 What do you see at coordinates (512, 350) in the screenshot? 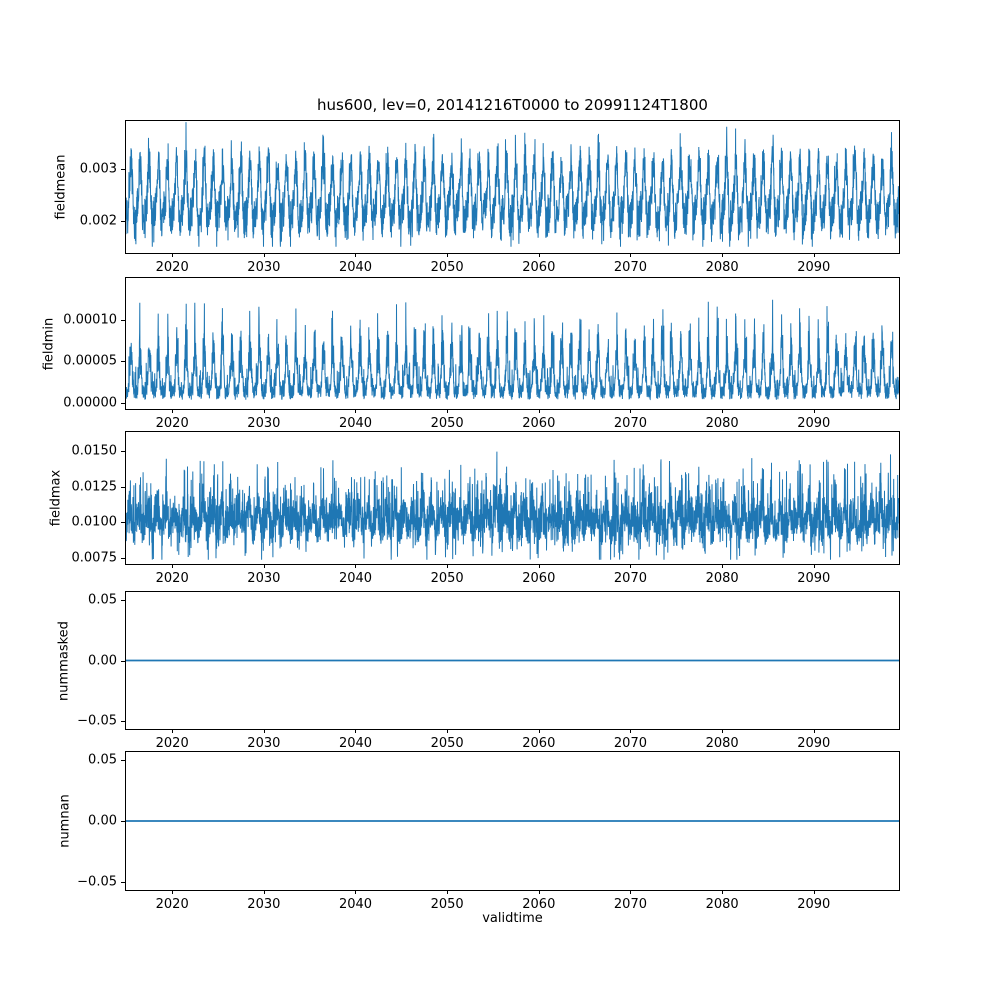
I see `line-plot-fieldmin` at bounding box center [512, 350].